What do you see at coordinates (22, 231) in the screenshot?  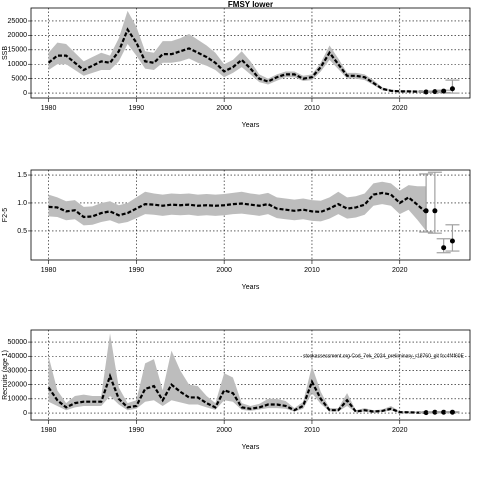 I see `y-tick-label: 0.5` at bounding box center [22, 231].